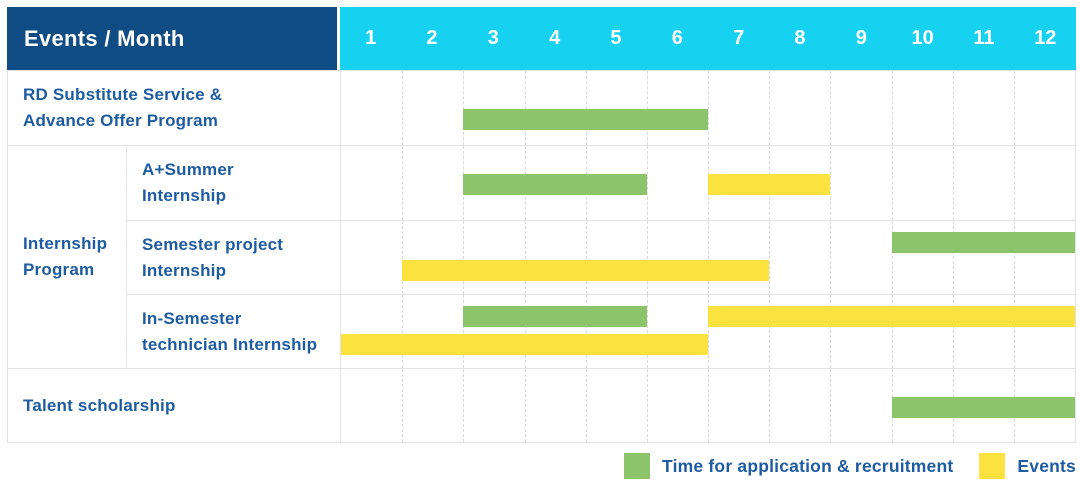 The height and width of the screenshot is (494, 1080). I want to click on row-talent-scholarship: Talent scholarship, so click(541, 405).